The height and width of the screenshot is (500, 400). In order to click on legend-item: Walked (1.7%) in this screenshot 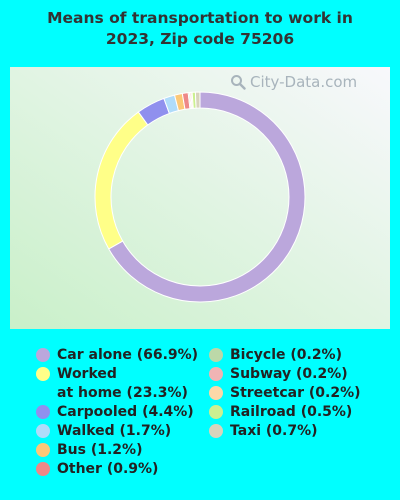, I will do `click(103, 431)`.